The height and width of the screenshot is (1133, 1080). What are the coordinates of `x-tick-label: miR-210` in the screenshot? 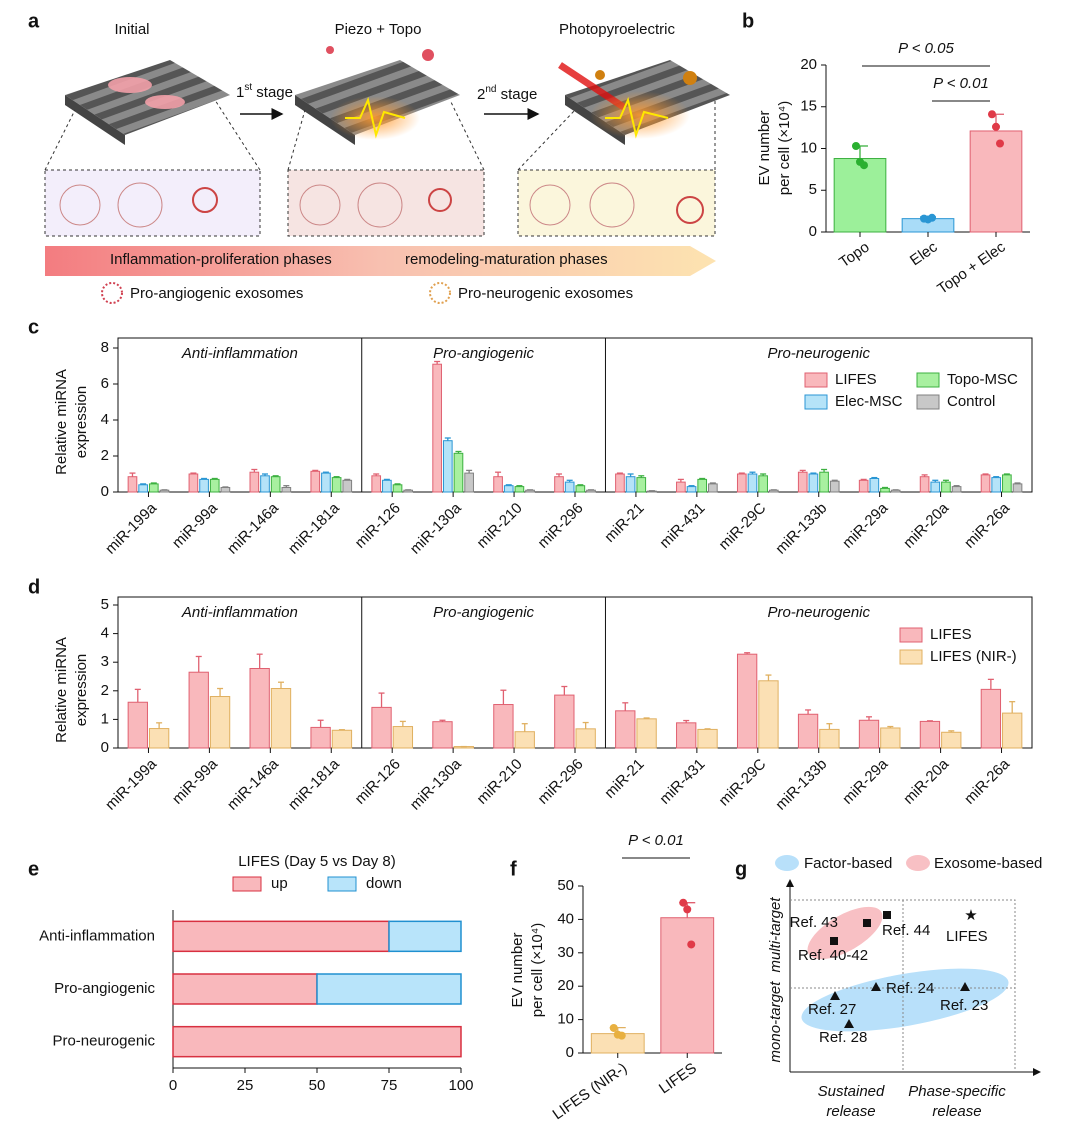 It's located at (500, 526).